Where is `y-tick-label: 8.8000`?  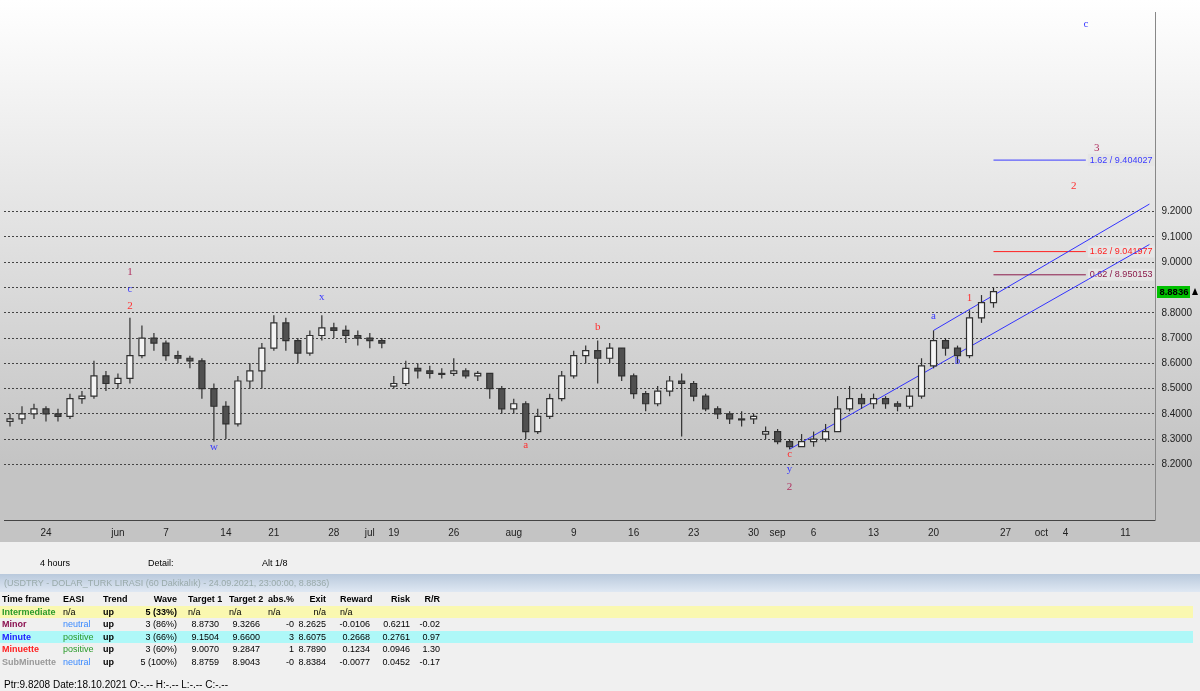
y-tick-label: 8.8000 is located at coordinates (1177, 312).